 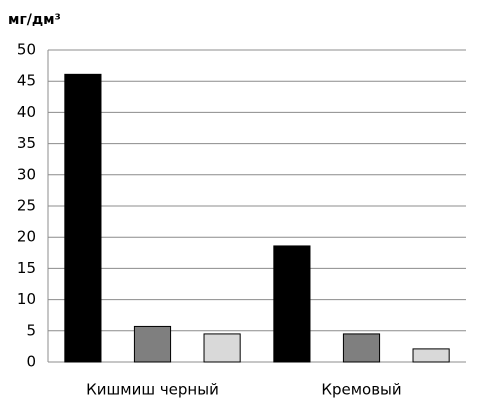 I want to click on y-tick-label: 20, so click(x=26, y=237).